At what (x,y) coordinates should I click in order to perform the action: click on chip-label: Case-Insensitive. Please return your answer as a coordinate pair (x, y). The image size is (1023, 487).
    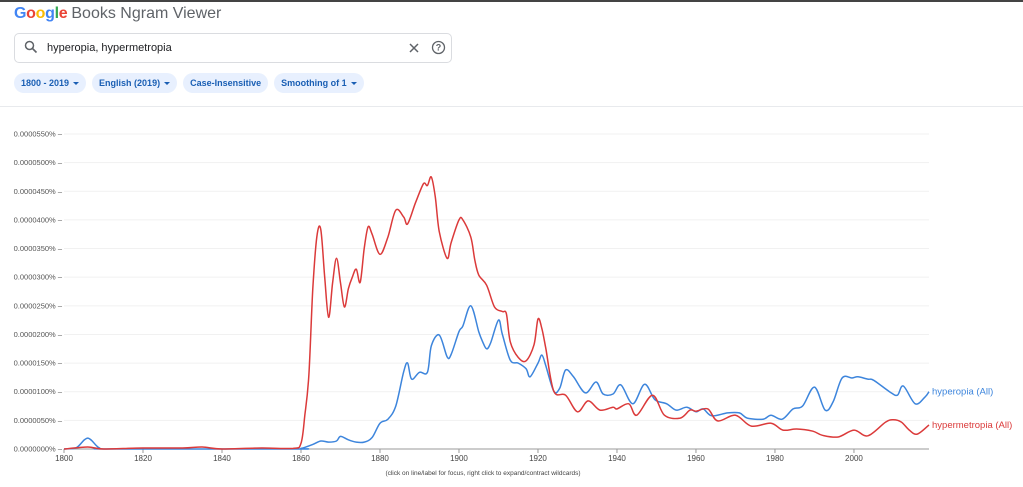
    Looking at the image, I should click on (226, 83).